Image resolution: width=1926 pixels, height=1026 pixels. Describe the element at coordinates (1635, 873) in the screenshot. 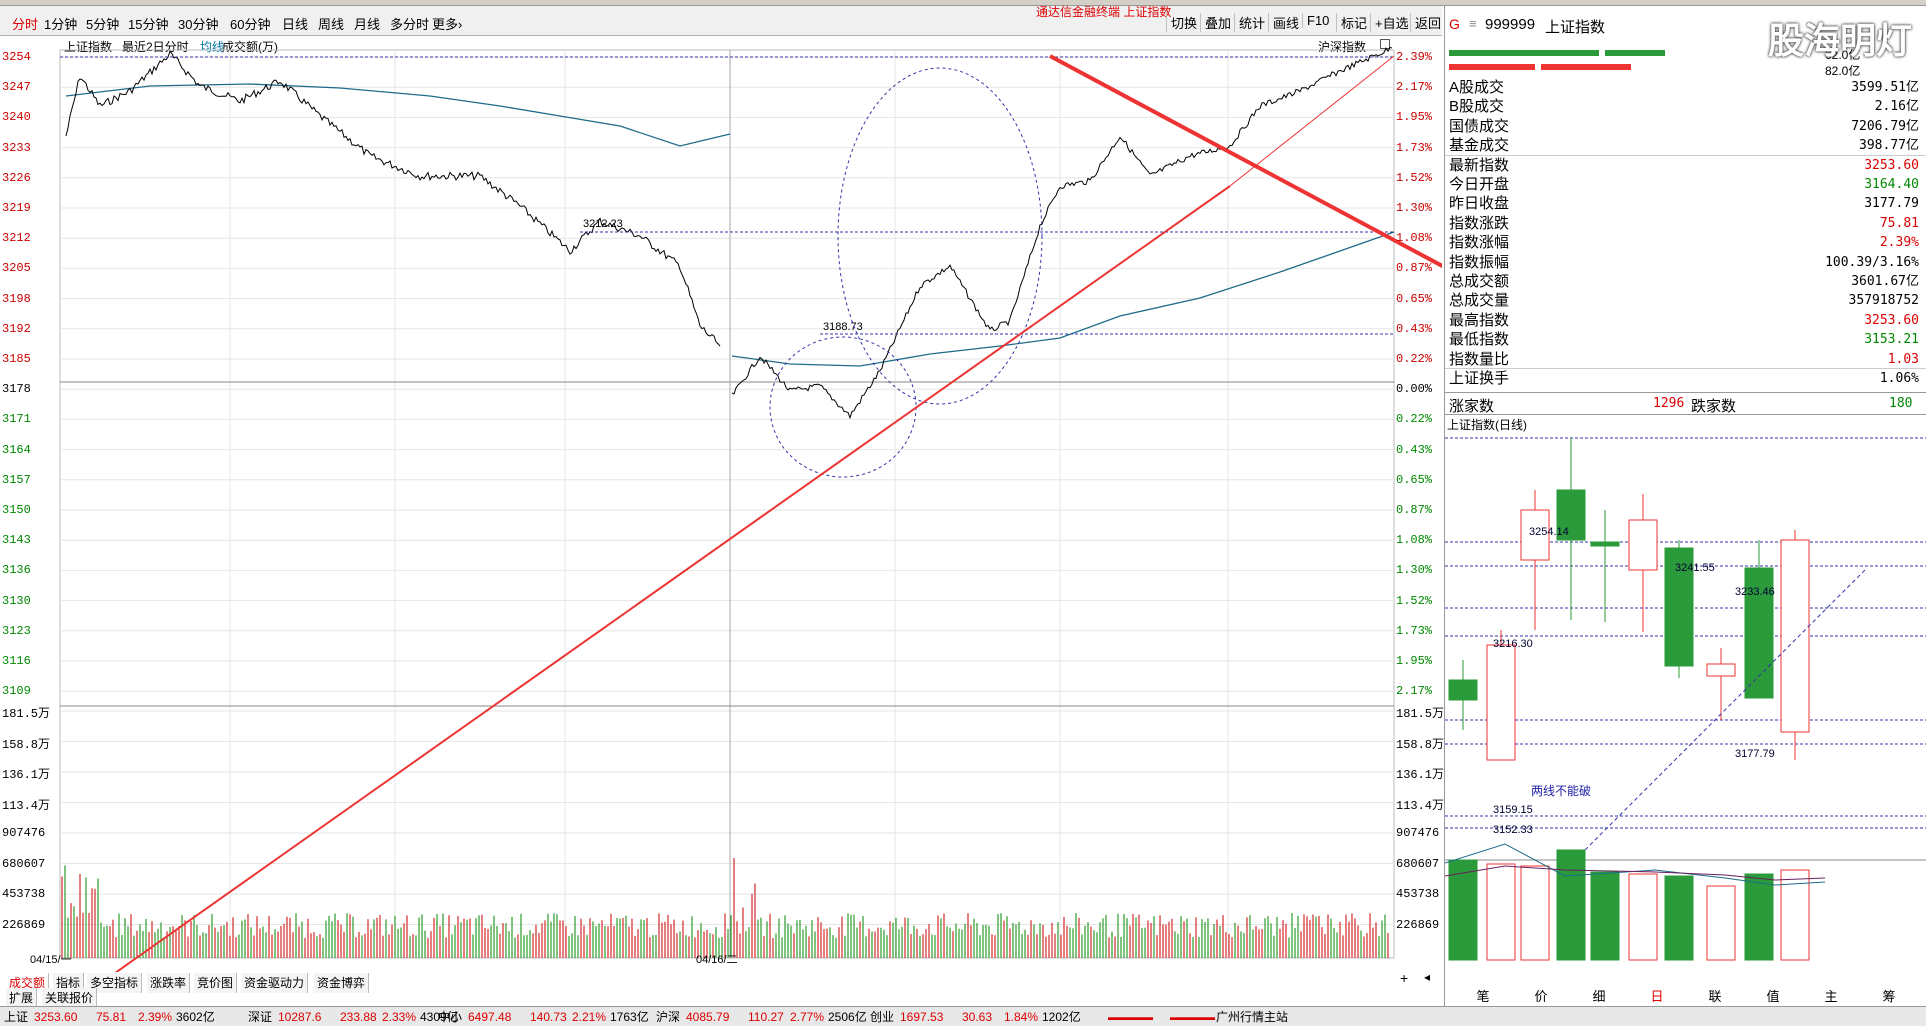

I see `kline-vol-ma2` at that location.